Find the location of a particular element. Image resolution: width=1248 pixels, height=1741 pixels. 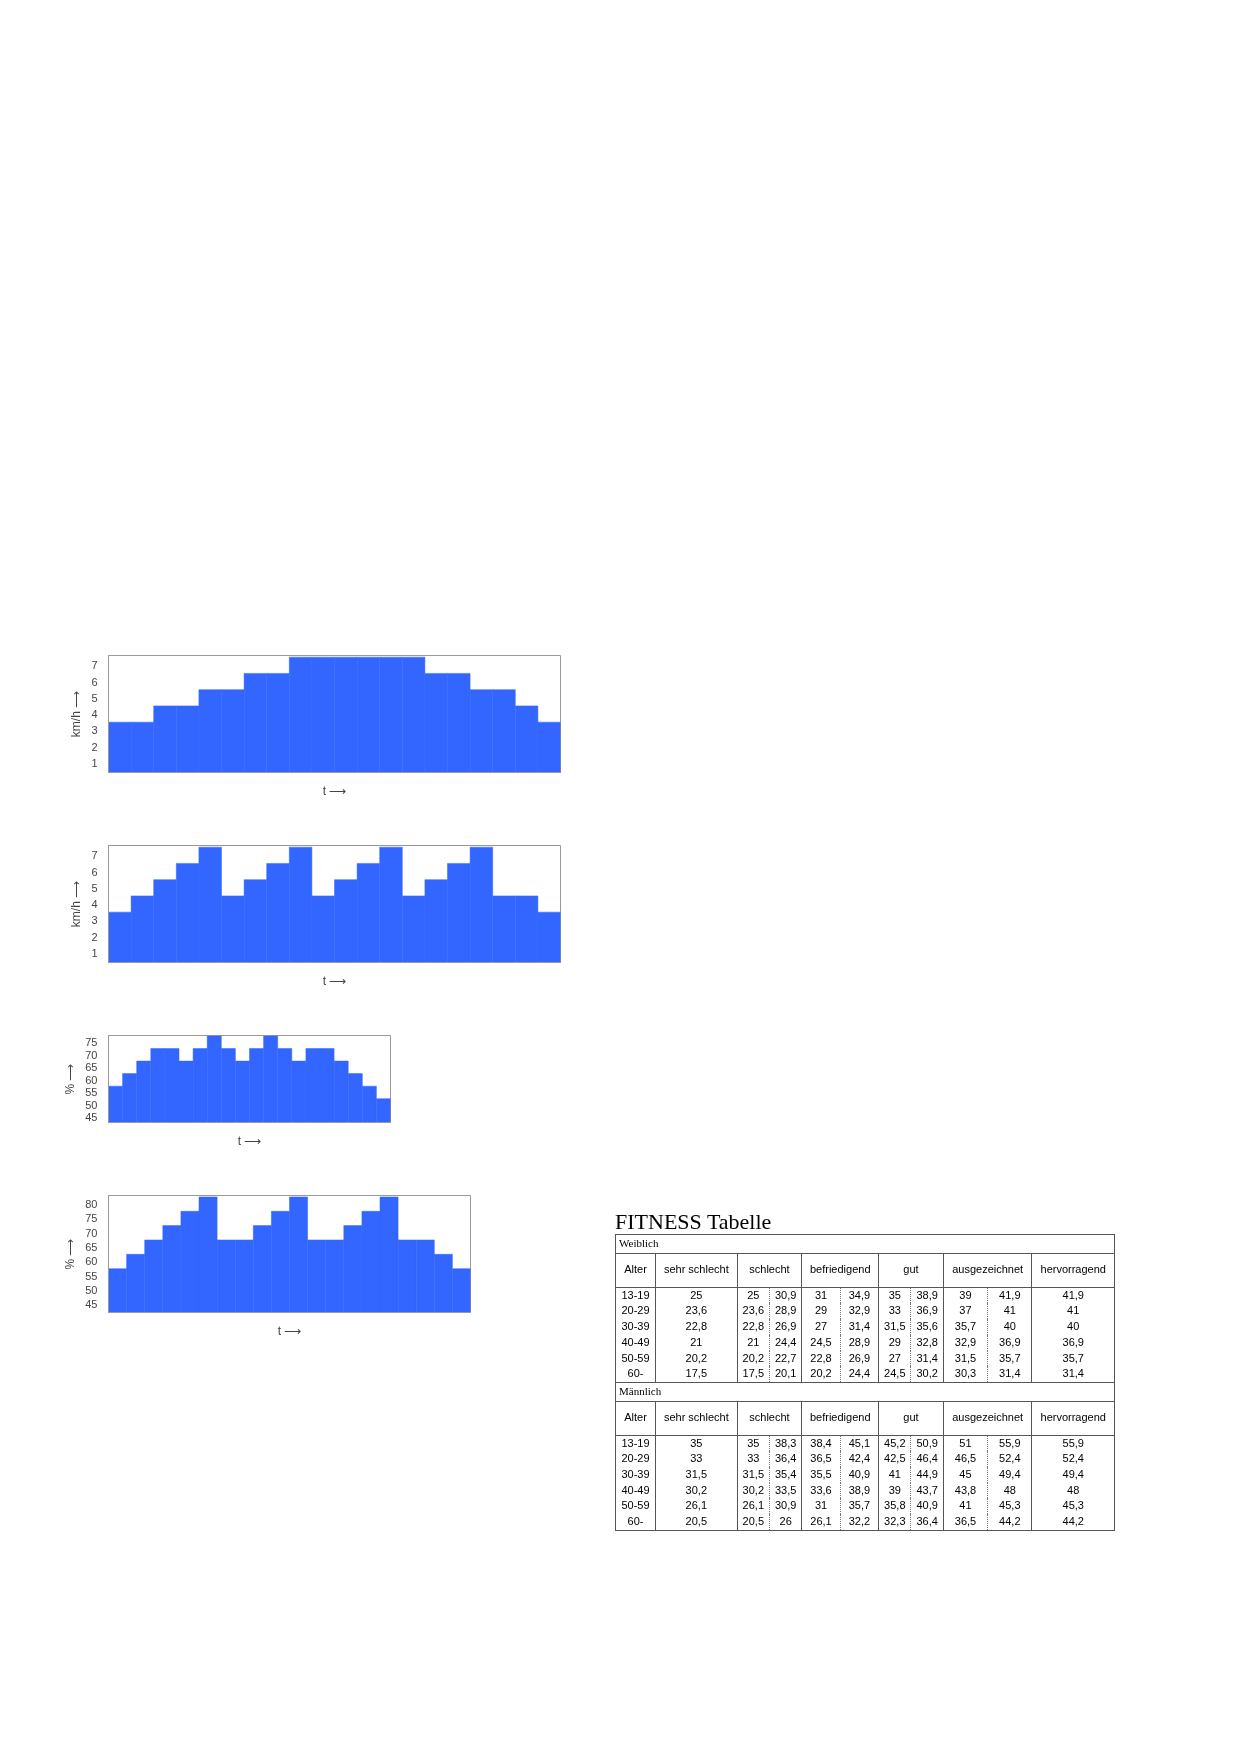

text: gut is located at coordinates (911, 1270).